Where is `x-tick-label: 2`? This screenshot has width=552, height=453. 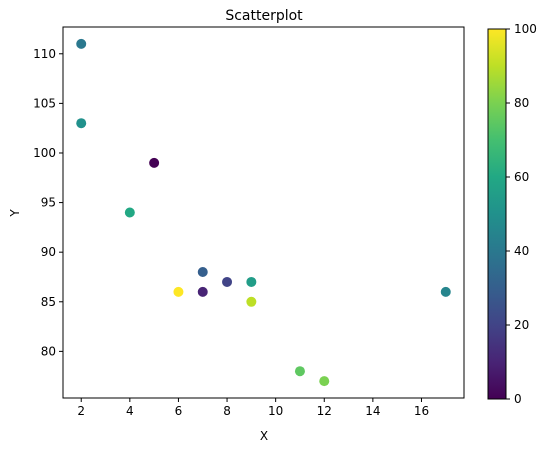 x-tick-label: 2 is located at coordinates (81, 411).